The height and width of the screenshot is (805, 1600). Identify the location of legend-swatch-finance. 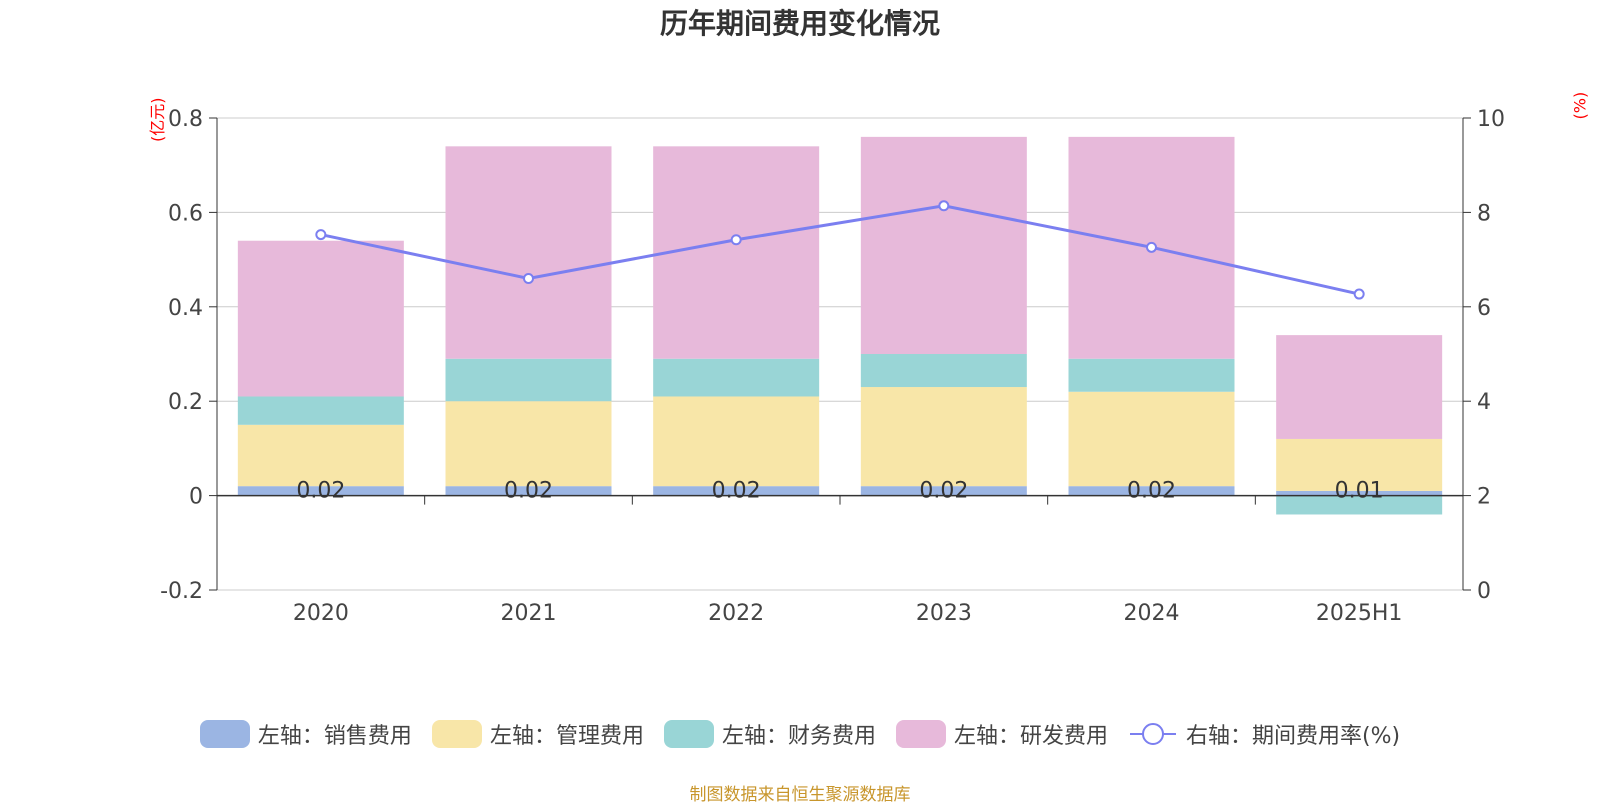
(688, 734).